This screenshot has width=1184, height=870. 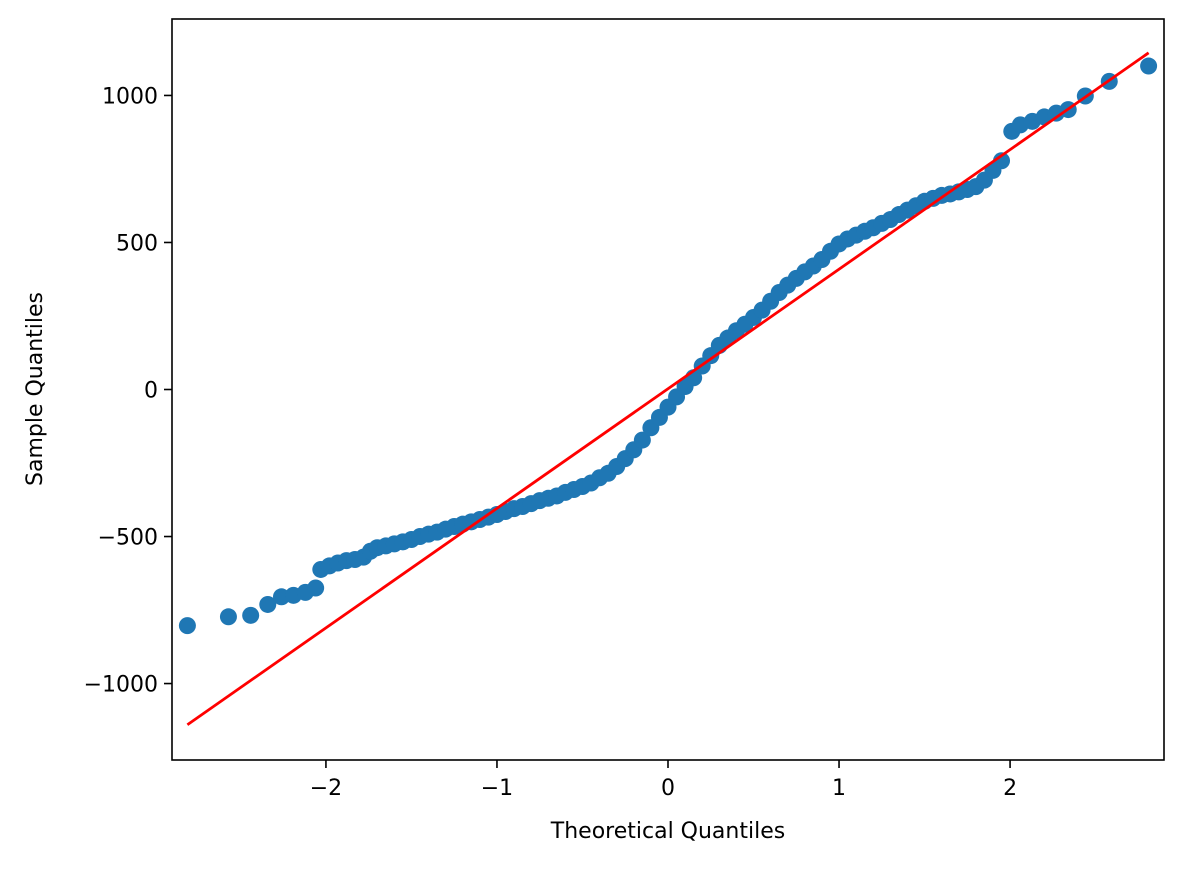 I want to click on x-tick-label: 2, so click(x=1010, y=788).